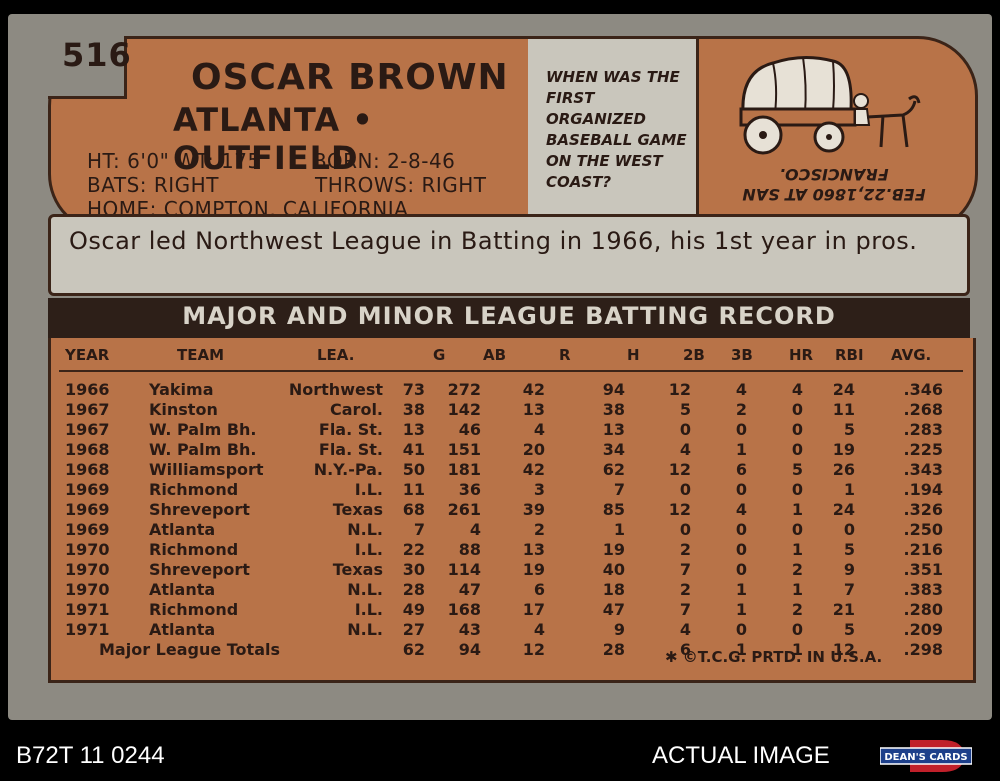  I want to click on table-cell: Carol., so click(356, 409).